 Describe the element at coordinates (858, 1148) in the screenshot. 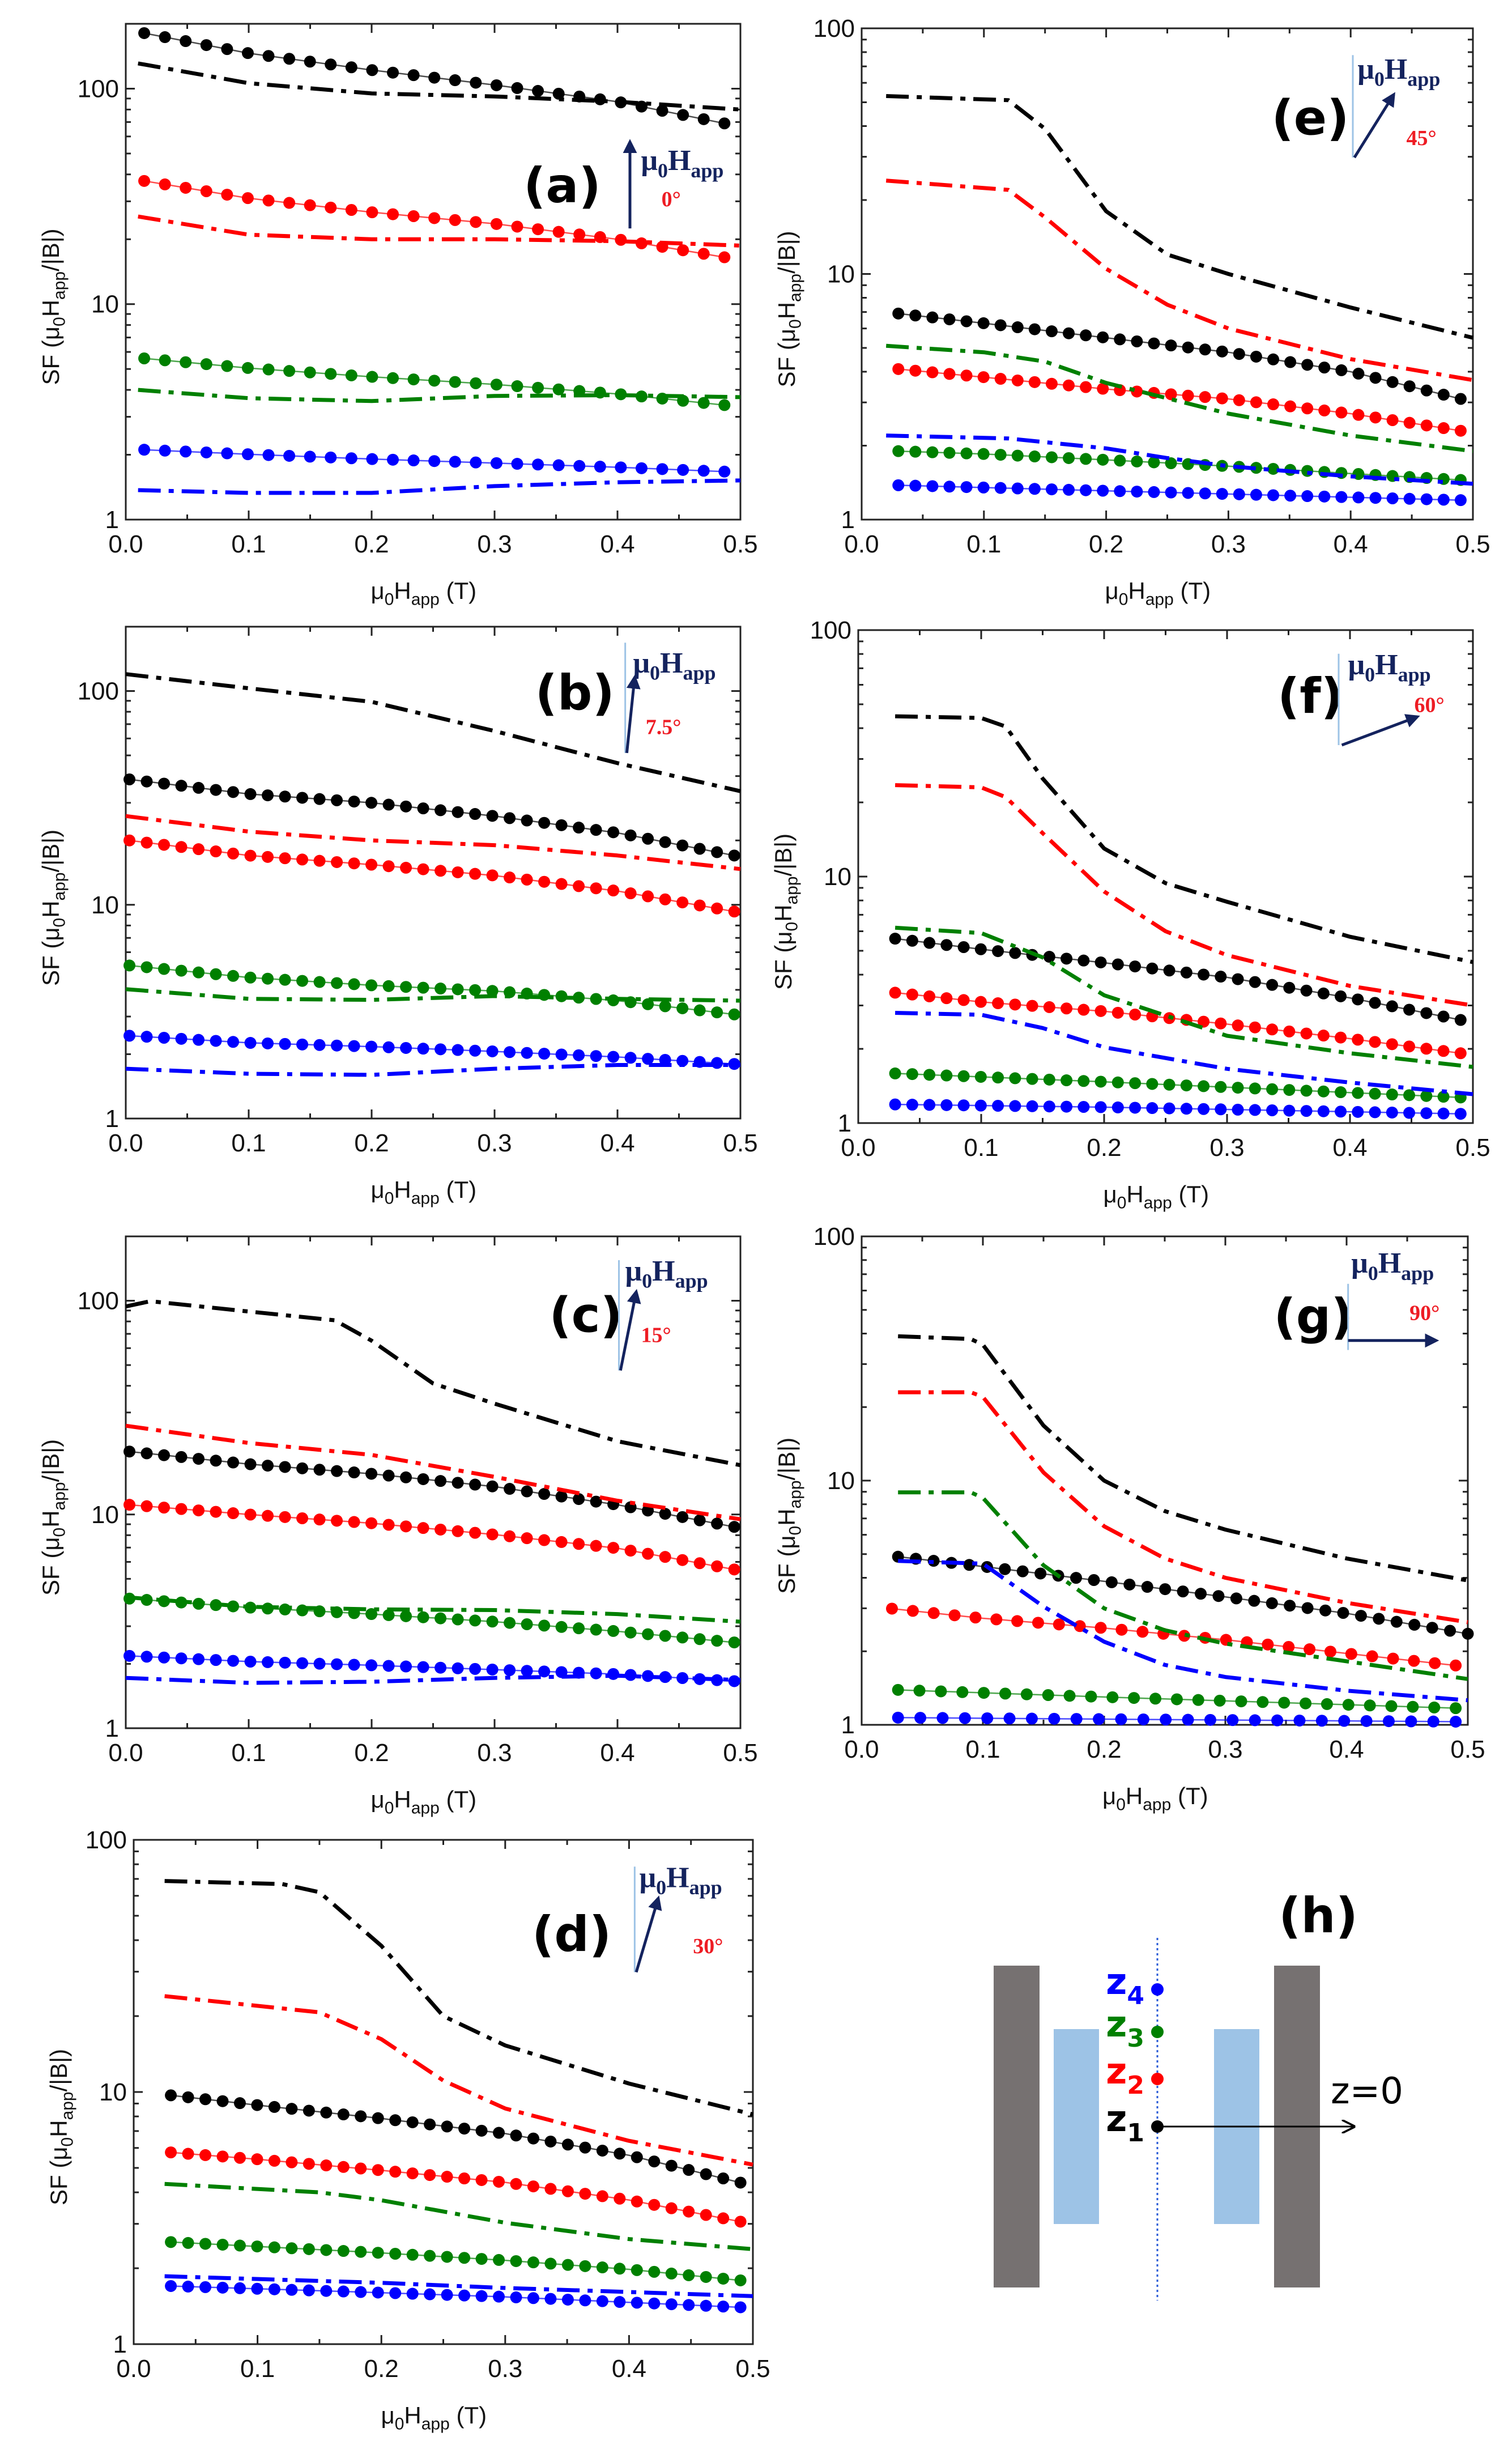

I see `x-tick-label: 0.0` at that location.